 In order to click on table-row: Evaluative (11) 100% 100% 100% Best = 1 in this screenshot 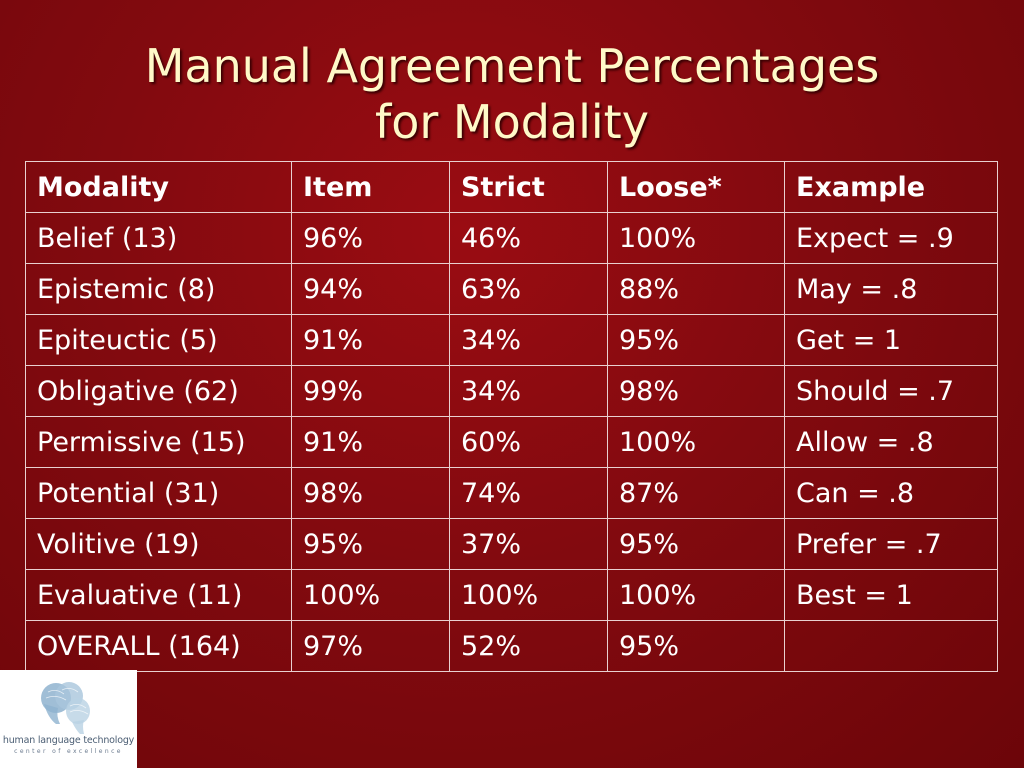, I will do `click(511, 595)`.